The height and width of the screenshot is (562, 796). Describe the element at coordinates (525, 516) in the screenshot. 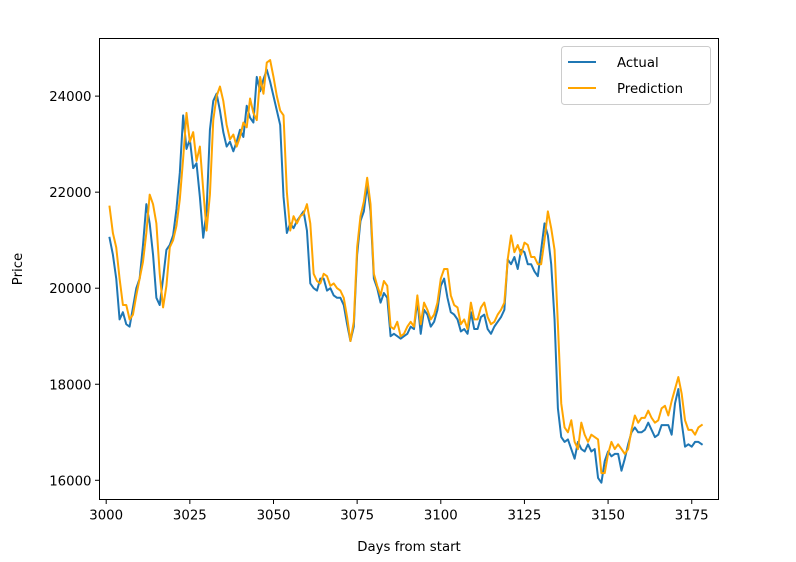

I see `x-tick-label: 3125` at that location.